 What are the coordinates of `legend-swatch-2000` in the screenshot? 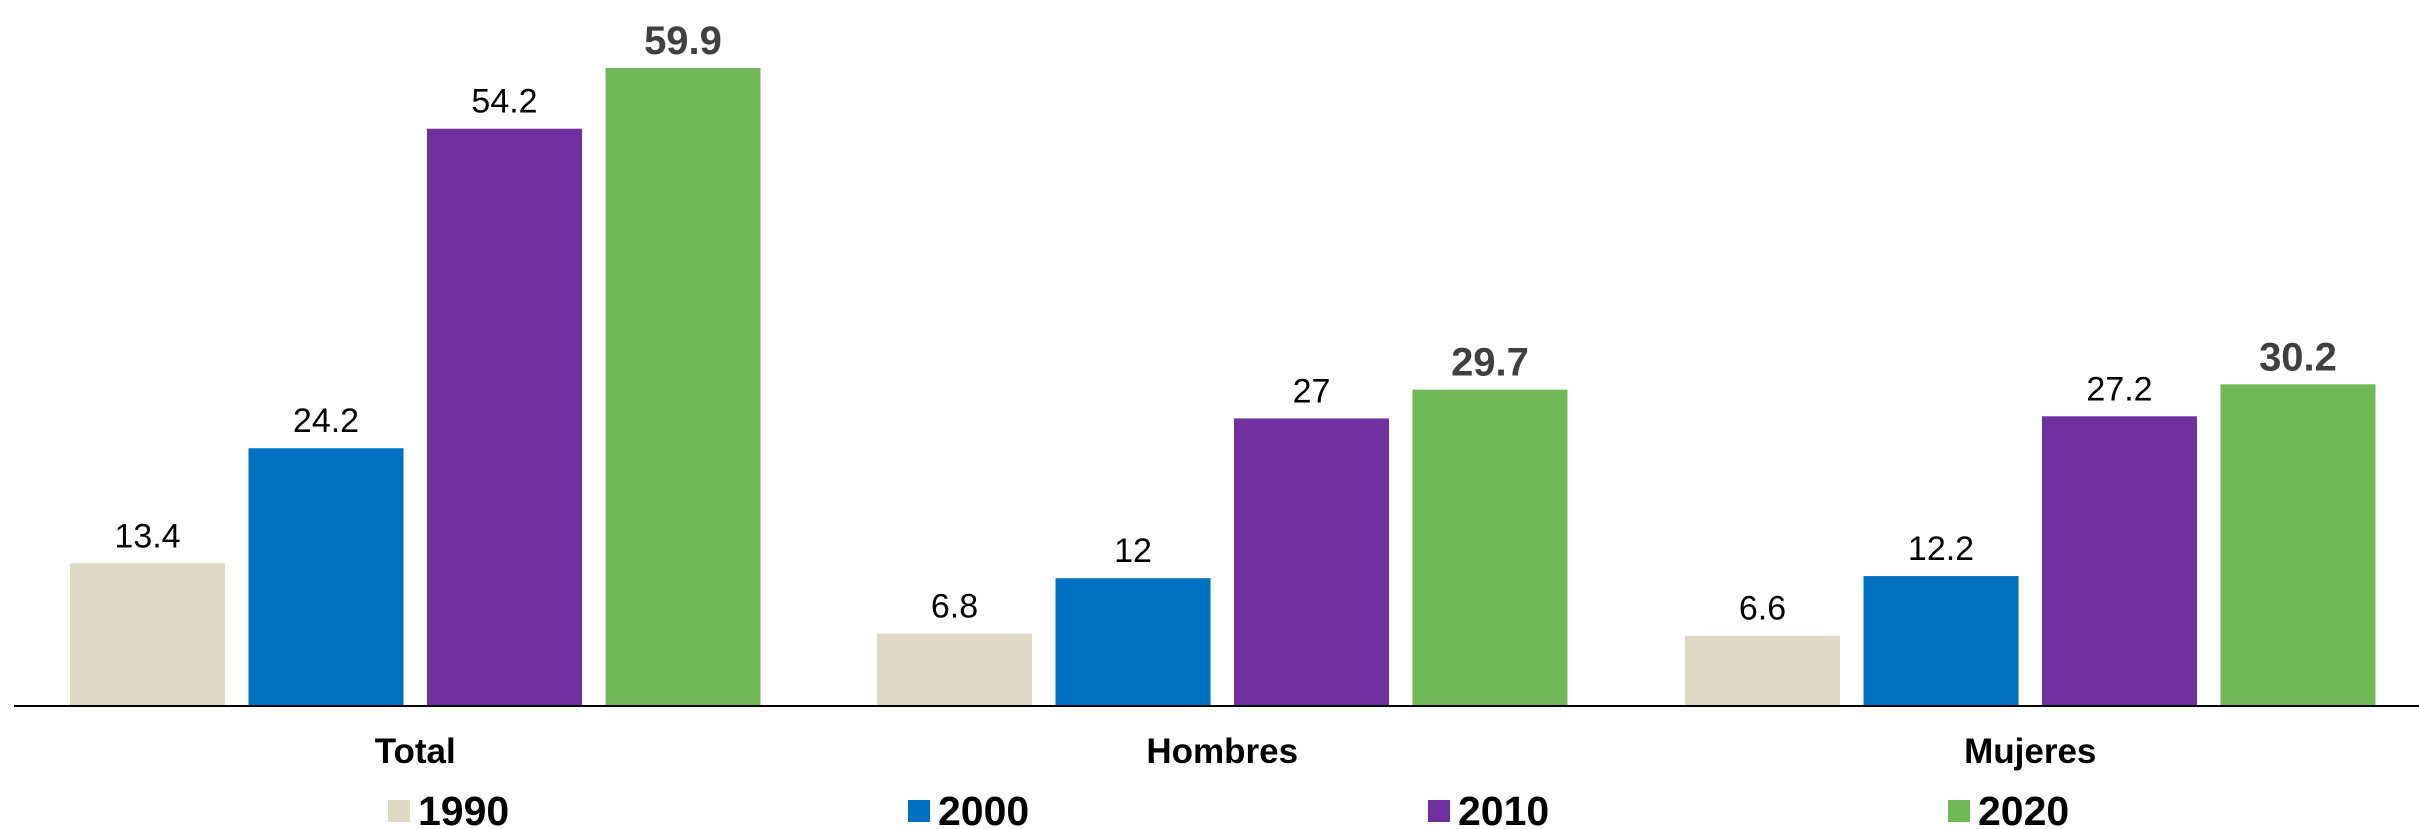 It's located at (919, 811).